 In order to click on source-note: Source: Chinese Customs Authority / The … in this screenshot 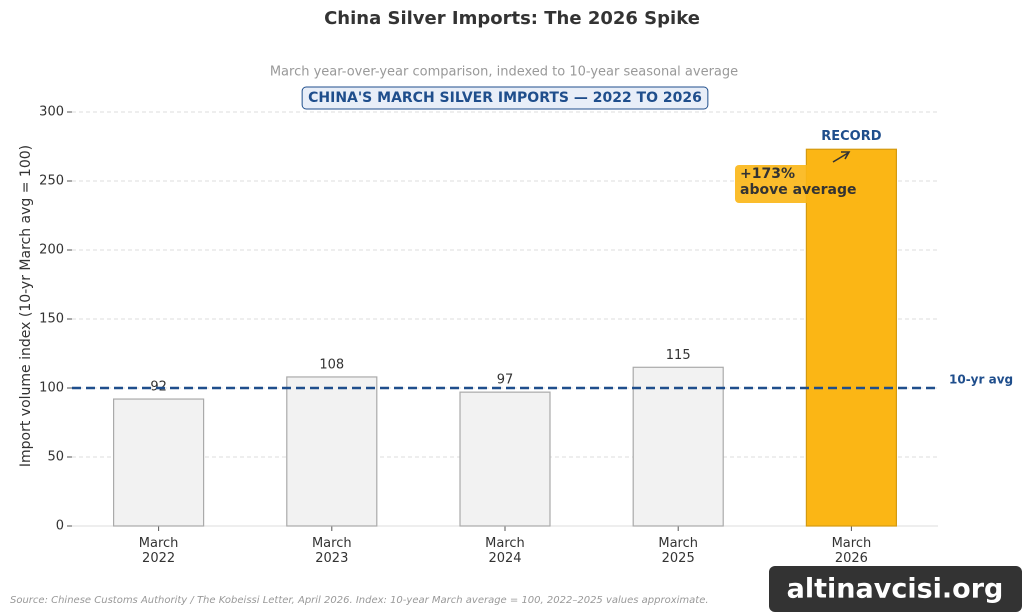, I will do `click(359, 600)`.